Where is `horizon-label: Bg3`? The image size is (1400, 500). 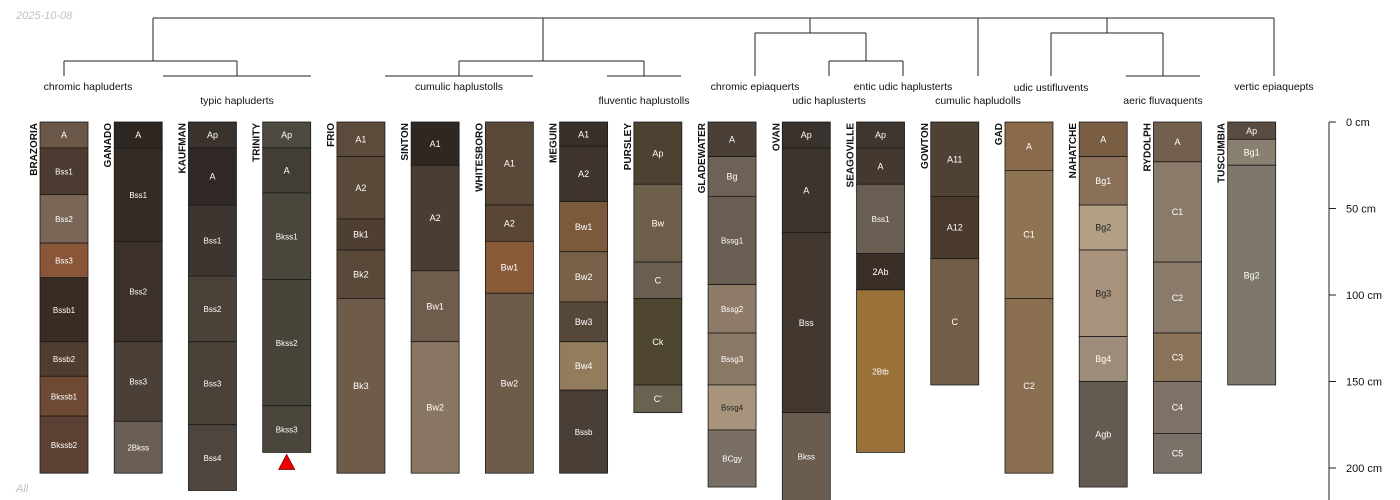 horizon-label: Bg3 is located at coordinates (1103, 293).